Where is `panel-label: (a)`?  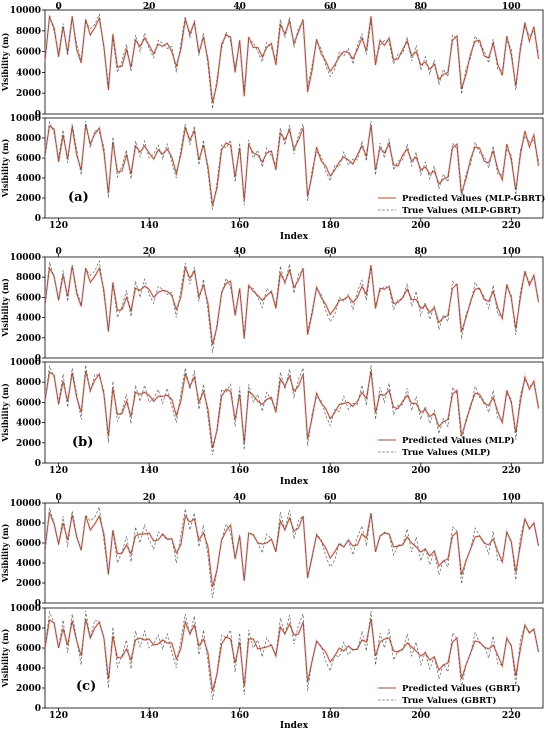 panel-label: (a) is located at coordinates (78, 197).